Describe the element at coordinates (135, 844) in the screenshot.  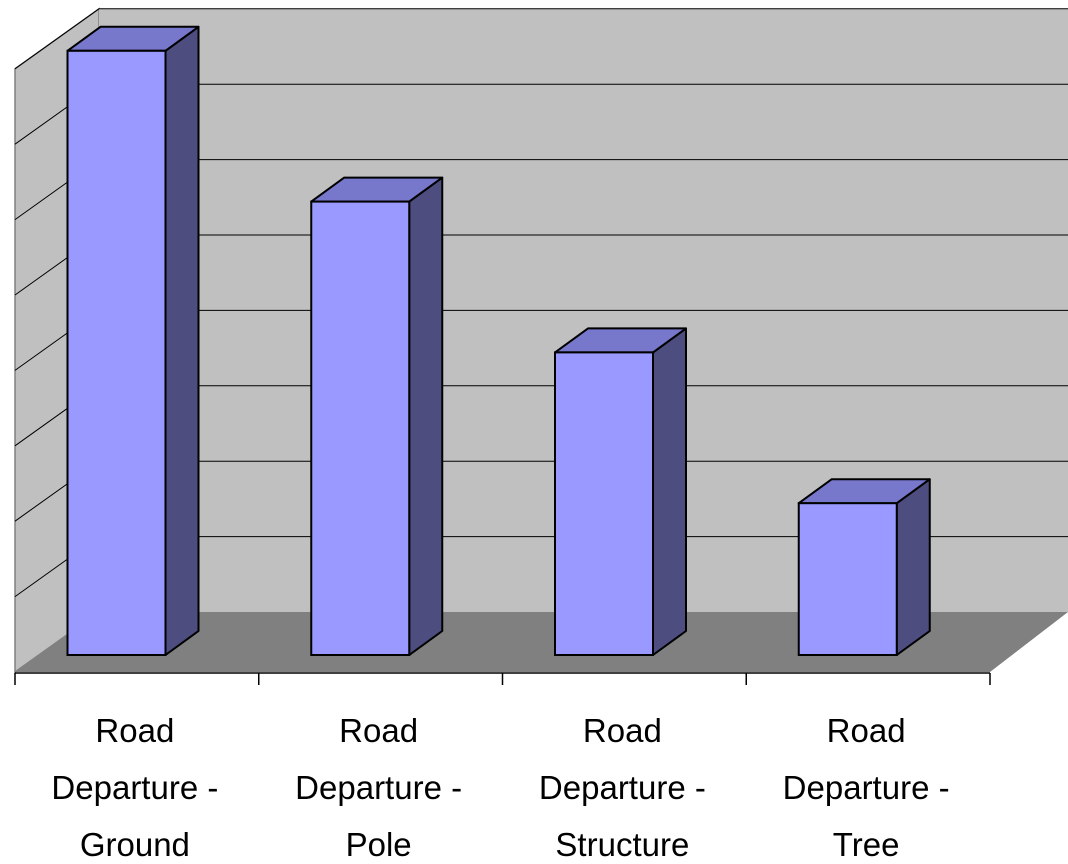
I see `category-label-line: Ground` at that location.